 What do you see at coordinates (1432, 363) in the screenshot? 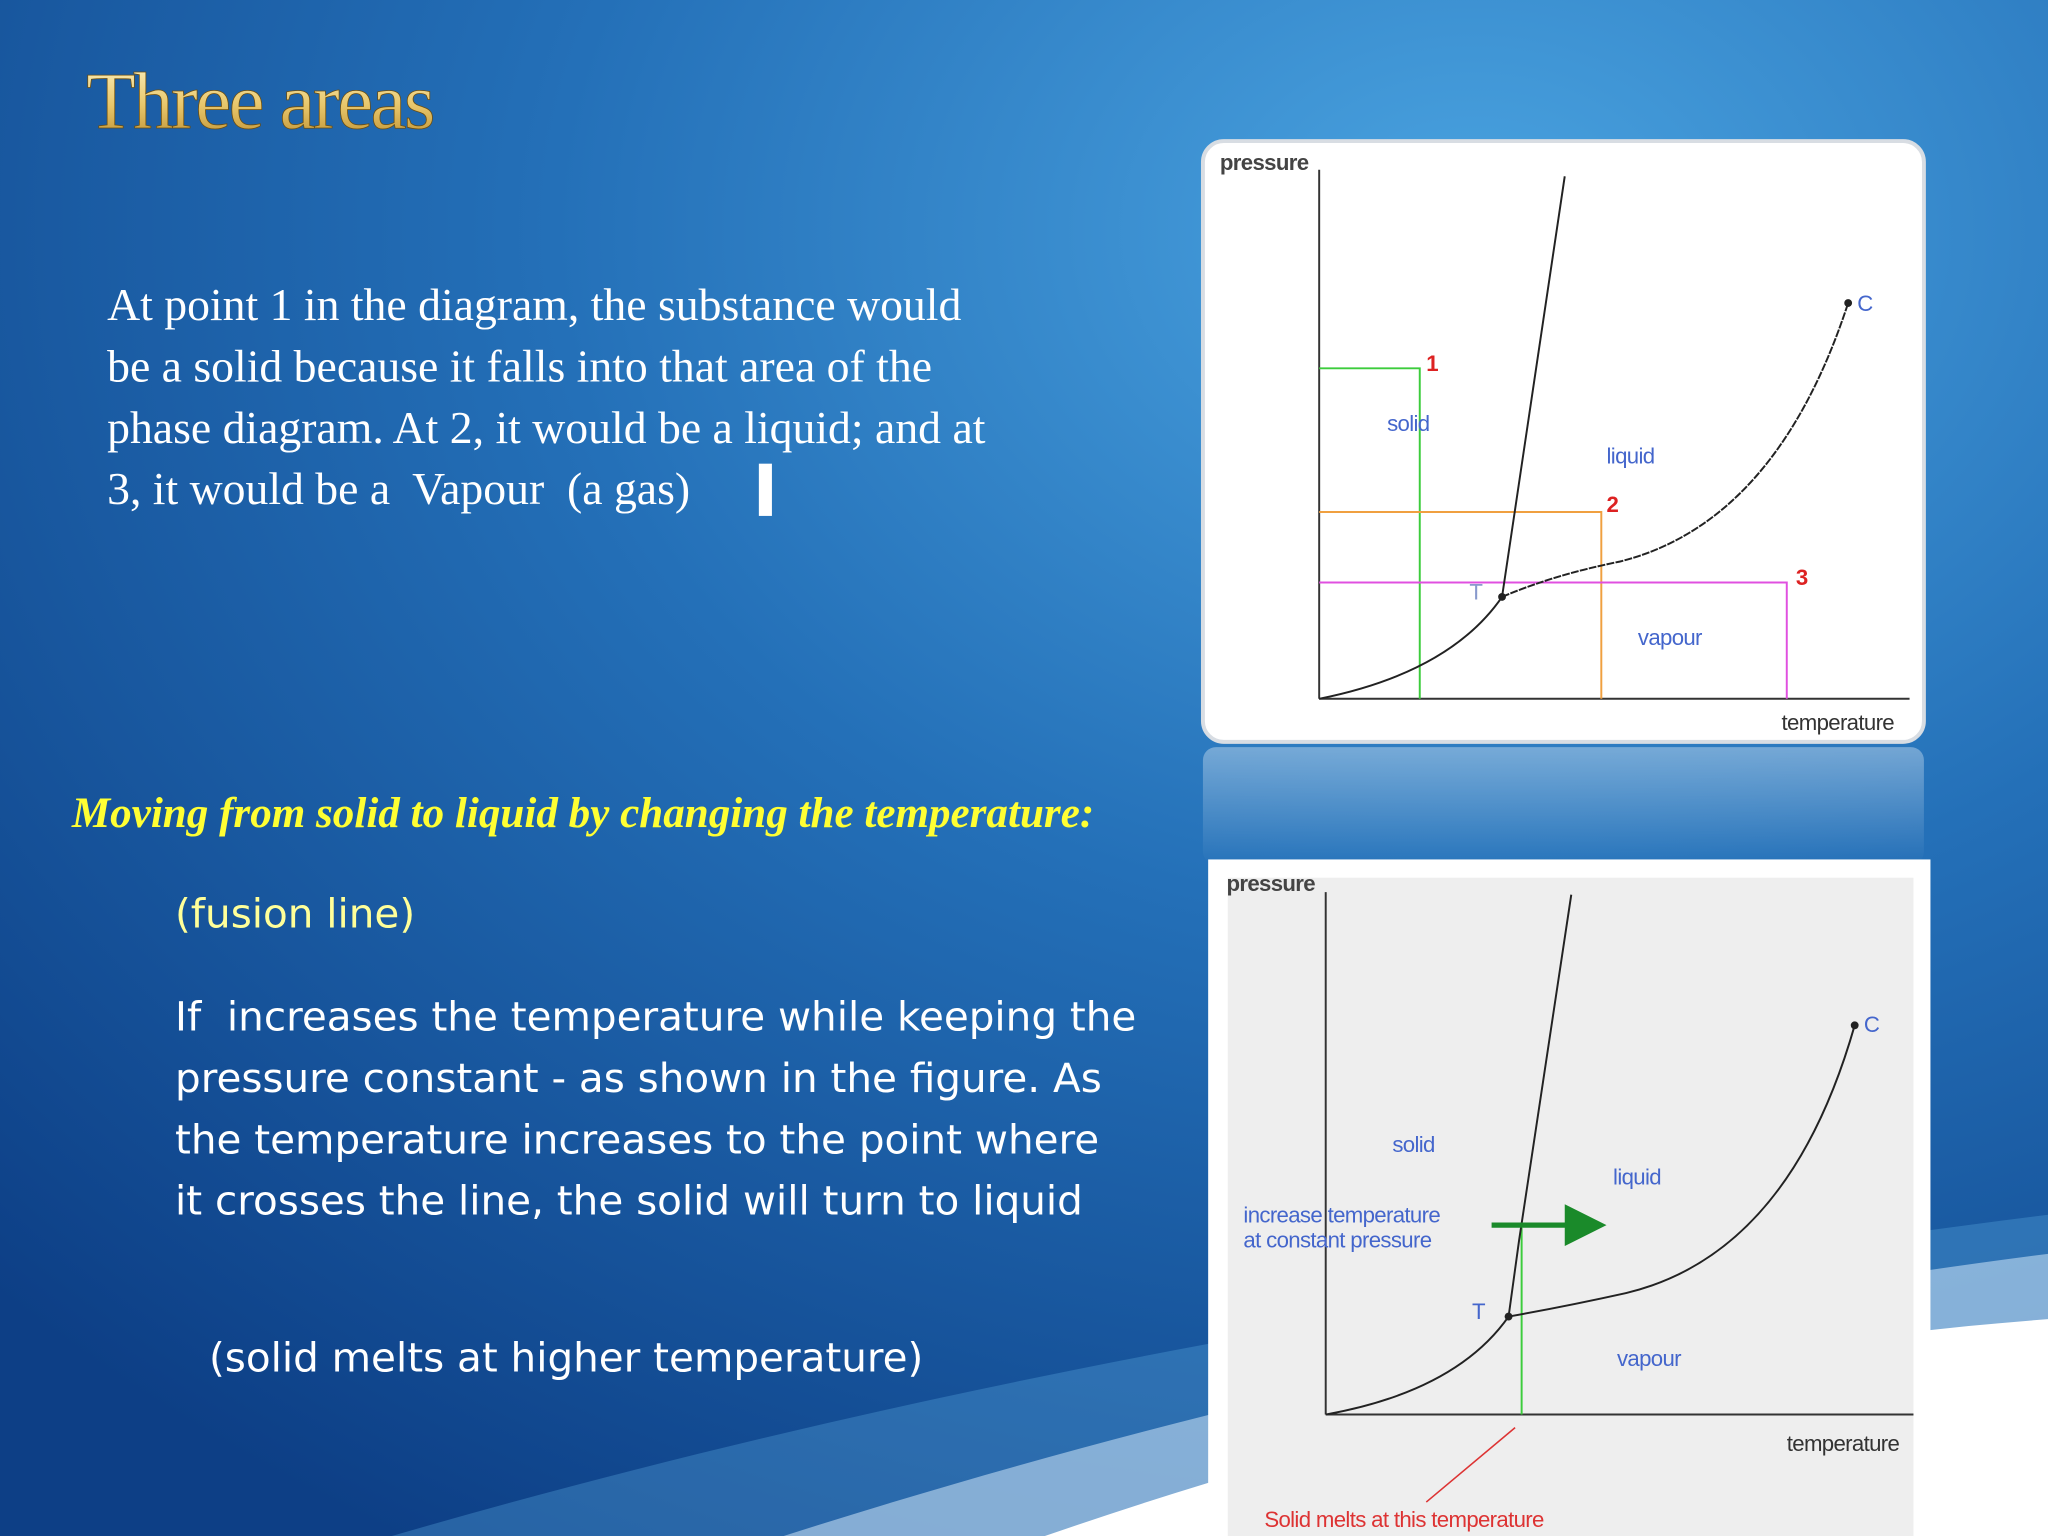
I see `point-label: 1` at bounding box center [1432, 363].